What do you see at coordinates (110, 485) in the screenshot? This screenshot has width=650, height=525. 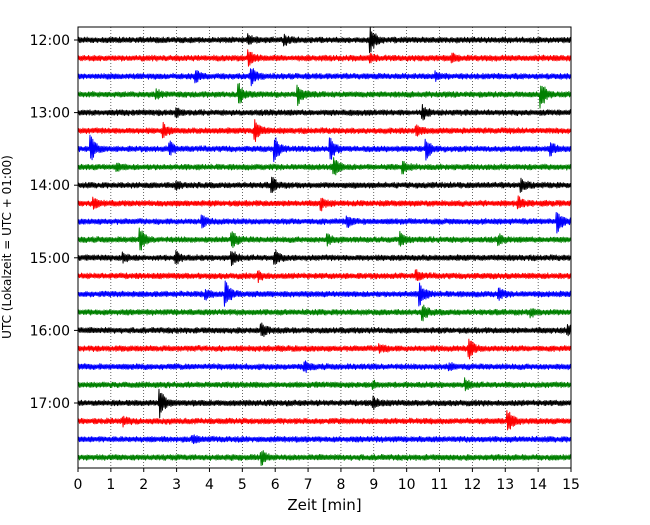 I see `x-tick-label: 1` at bounding box center [110, 485].